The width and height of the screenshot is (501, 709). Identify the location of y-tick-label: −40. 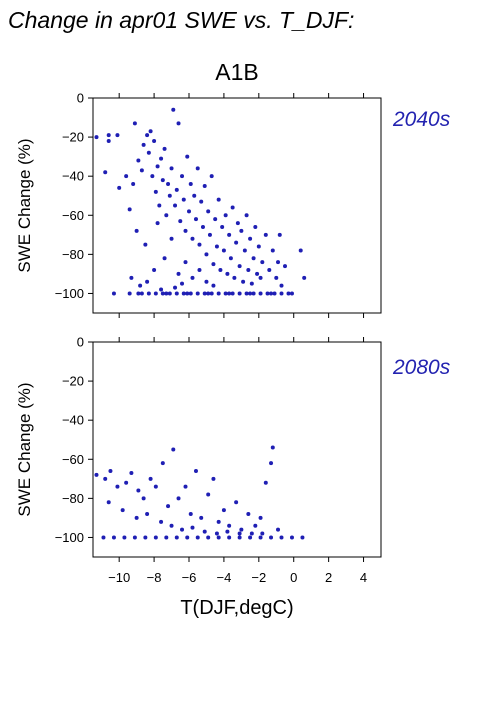
(73, 176).